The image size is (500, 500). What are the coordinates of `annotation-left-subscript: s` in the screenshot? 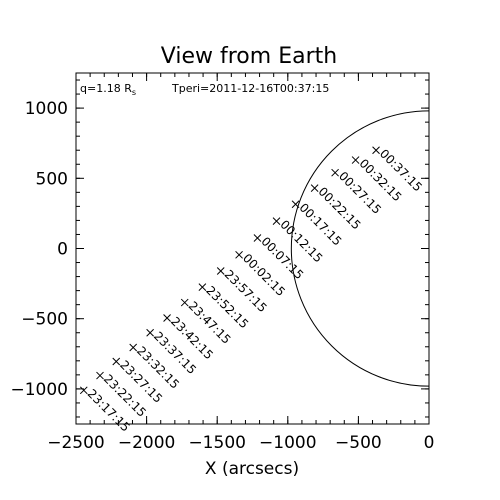 It's located at (134, 92).